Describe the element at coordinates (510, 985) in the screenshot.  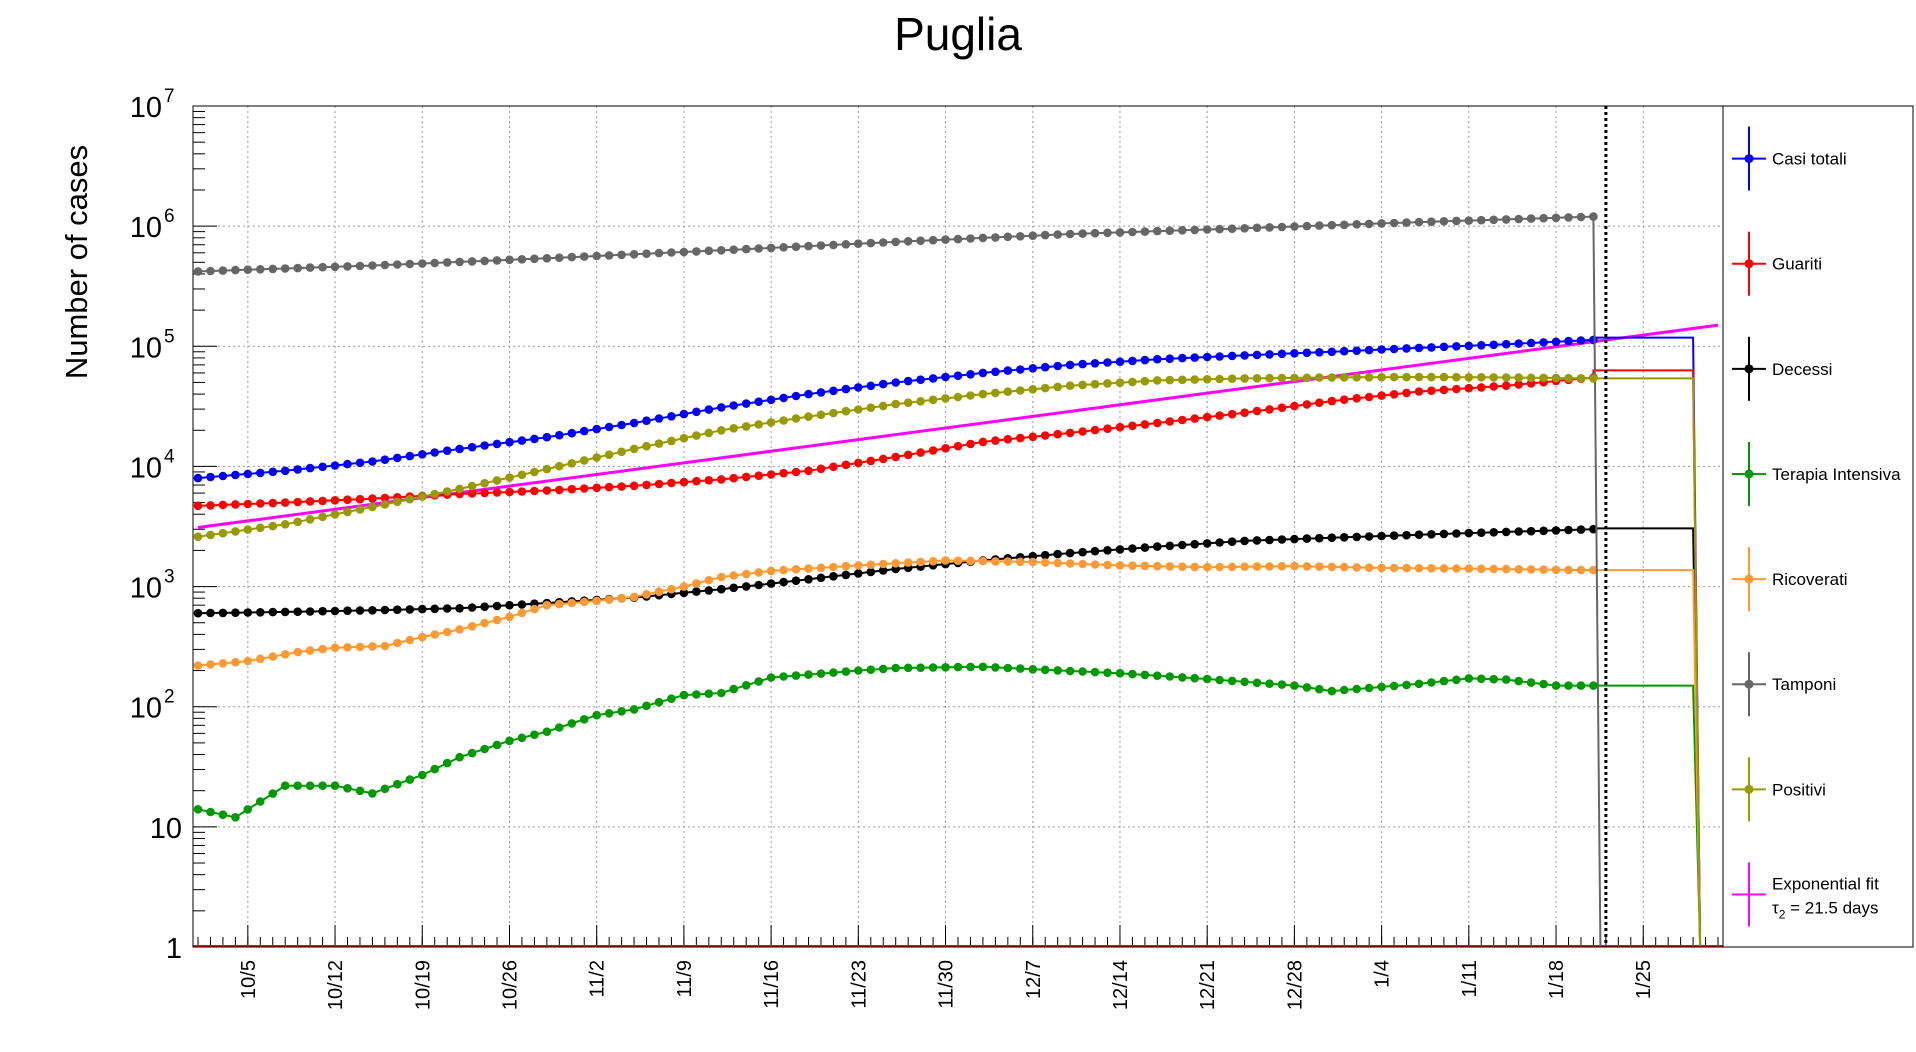
I see `x-tick-label: 10/26` at that location.